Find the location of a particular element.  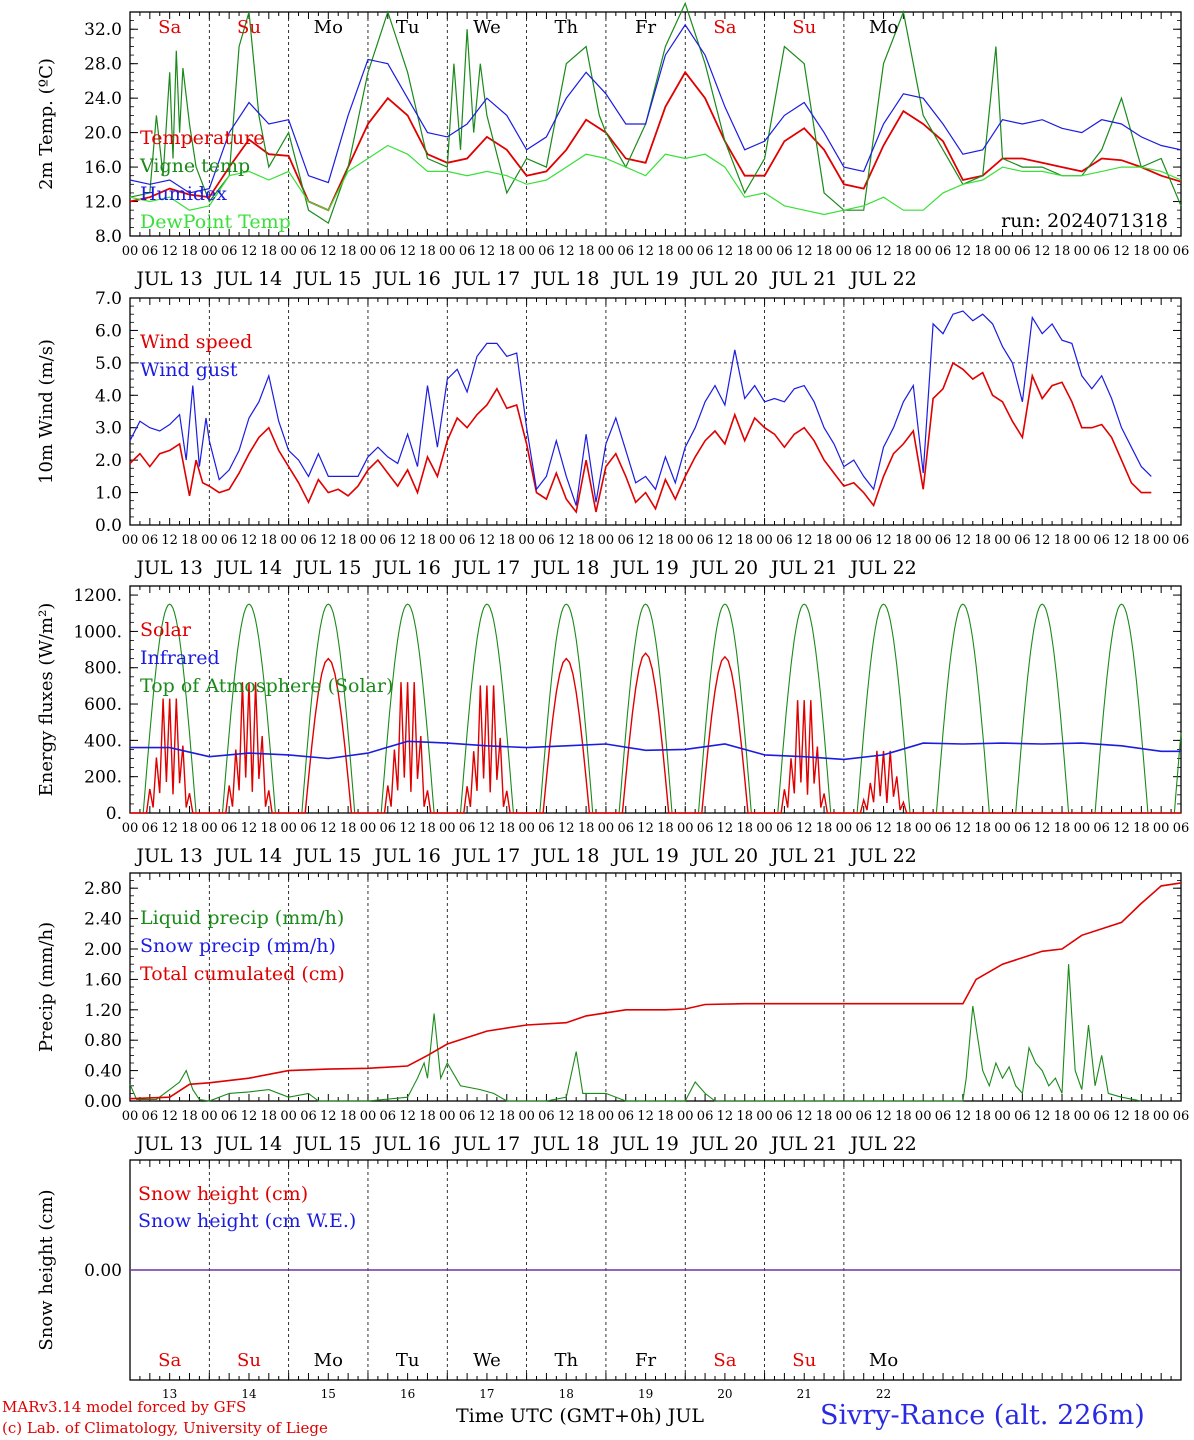

y-tick-label: 200. is located at coordinates (103, 778).